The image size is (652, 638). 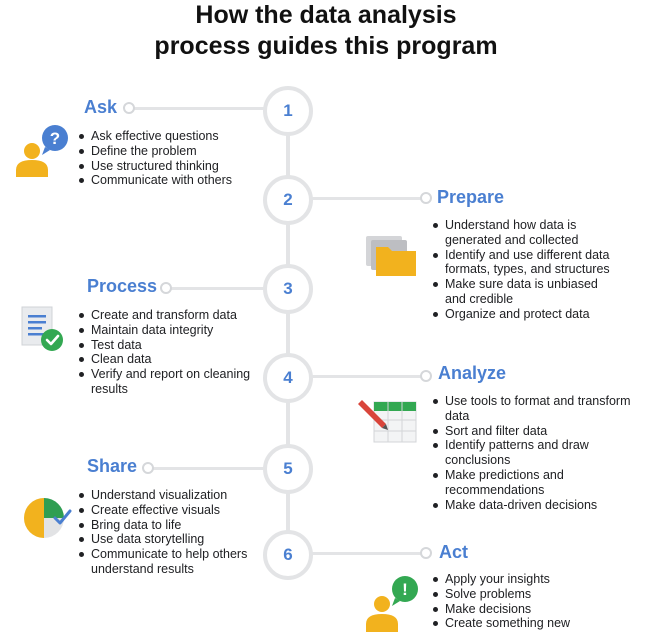 I want to click on list-item: Identify patterns and draw conclusions, so click(x=536, y=453).